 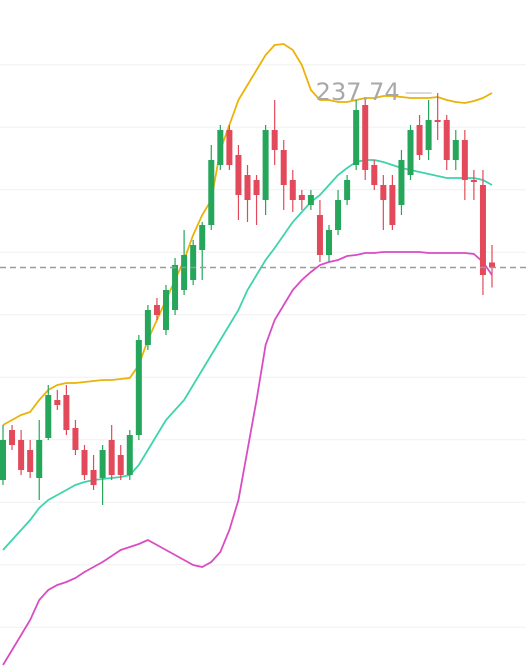 What do you see at coordinates (358, 92) in the screenshot?
I see `max-label: 237.74` at bounding box center [358, 92].